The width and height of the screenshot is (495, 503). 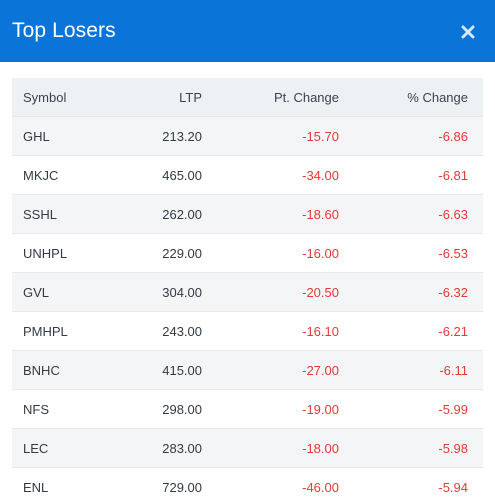 What do you see at coordinates (247, 253) in the screenshot?
I see `table-row: UNHPL 229.00 -16.00 -6.53` at bounding box center [247, 253].